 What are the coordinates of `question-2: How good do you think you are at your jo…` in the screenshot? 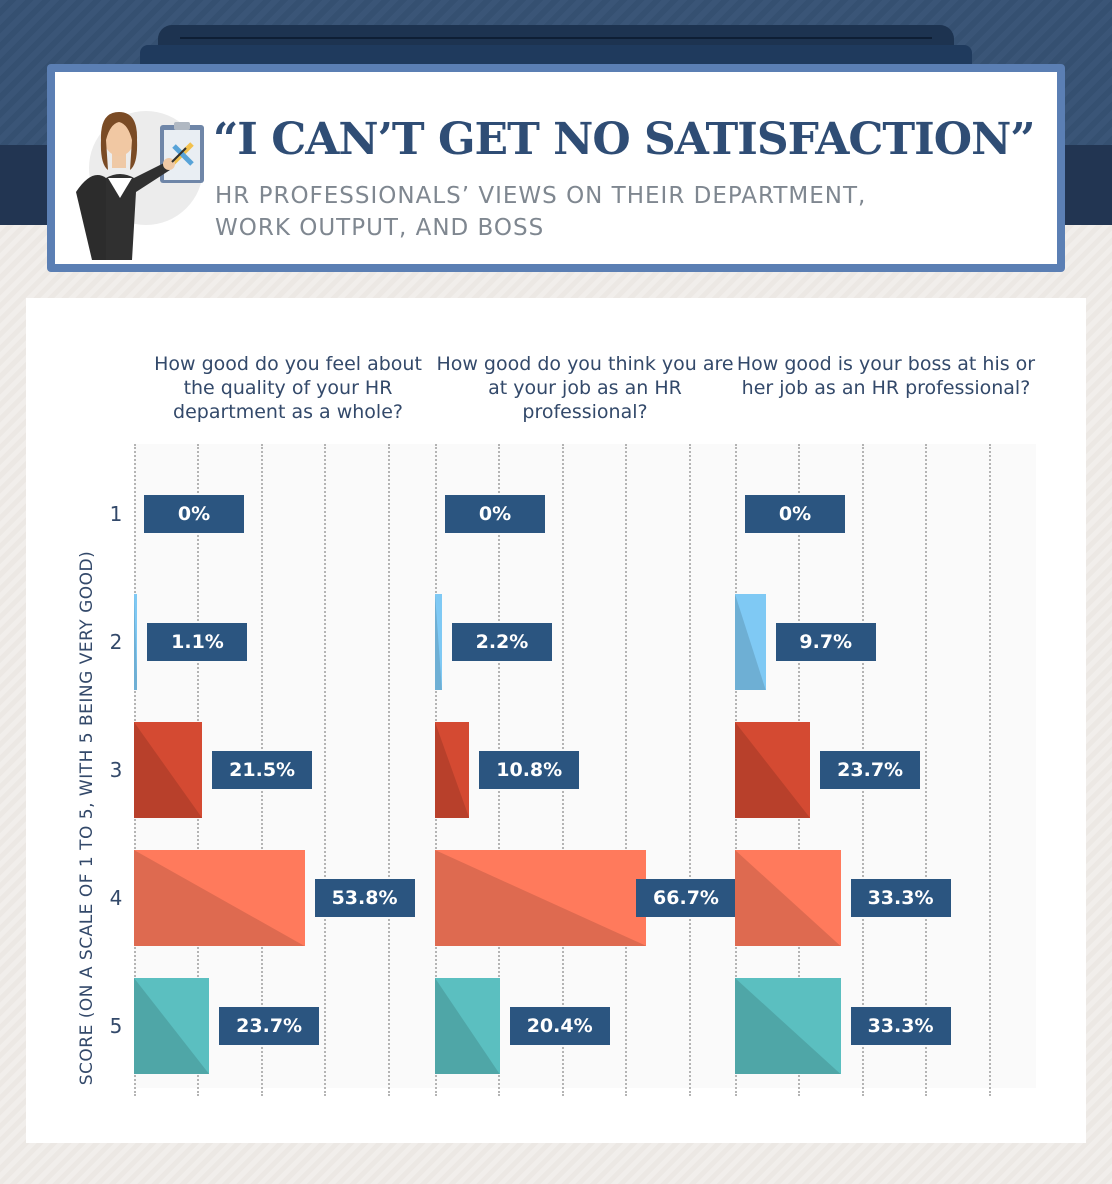 It's located at (585, 388).